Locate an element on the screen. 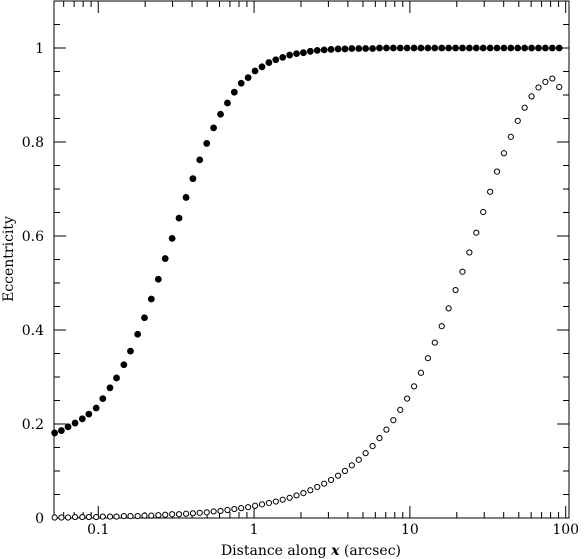 The height and width of the screenshot is (559, 584). y-tick-label: 0 is located at coordinates (39, 519).